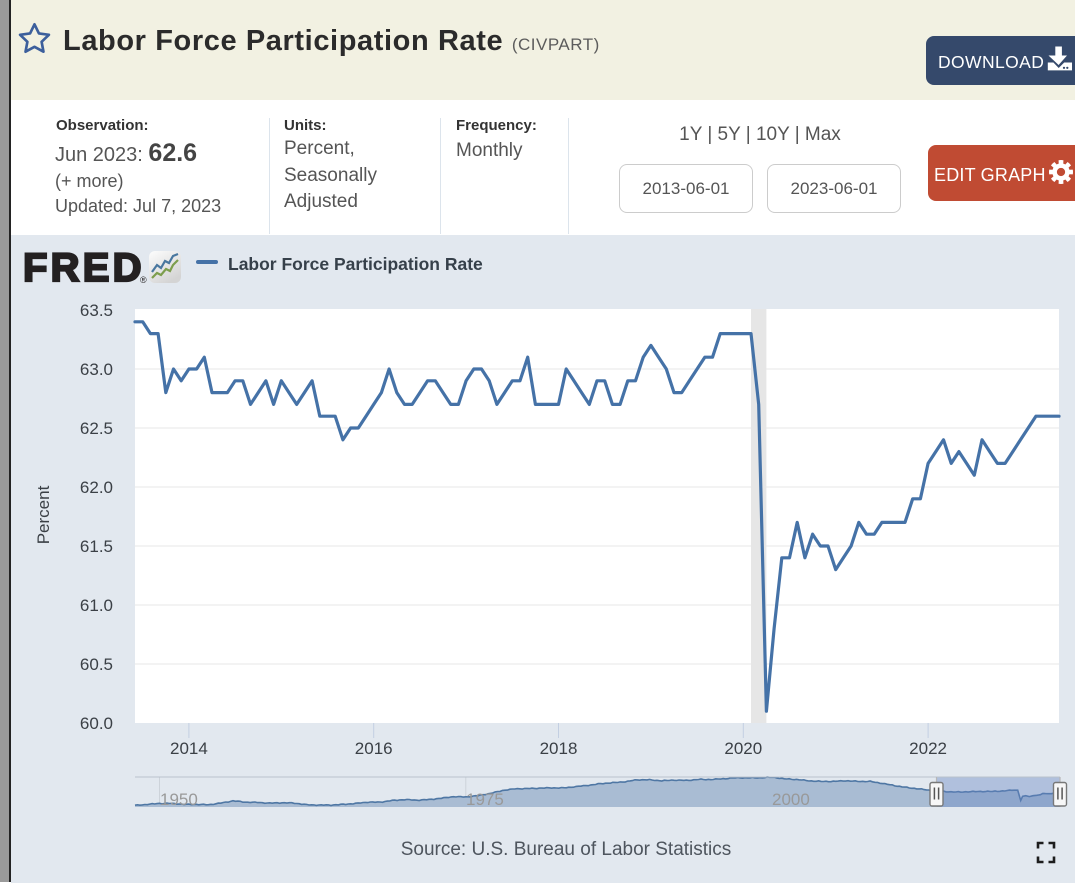 This screenshot has height=886, width=1075. I want to click on svg-text: 2018, so click(559, 748).